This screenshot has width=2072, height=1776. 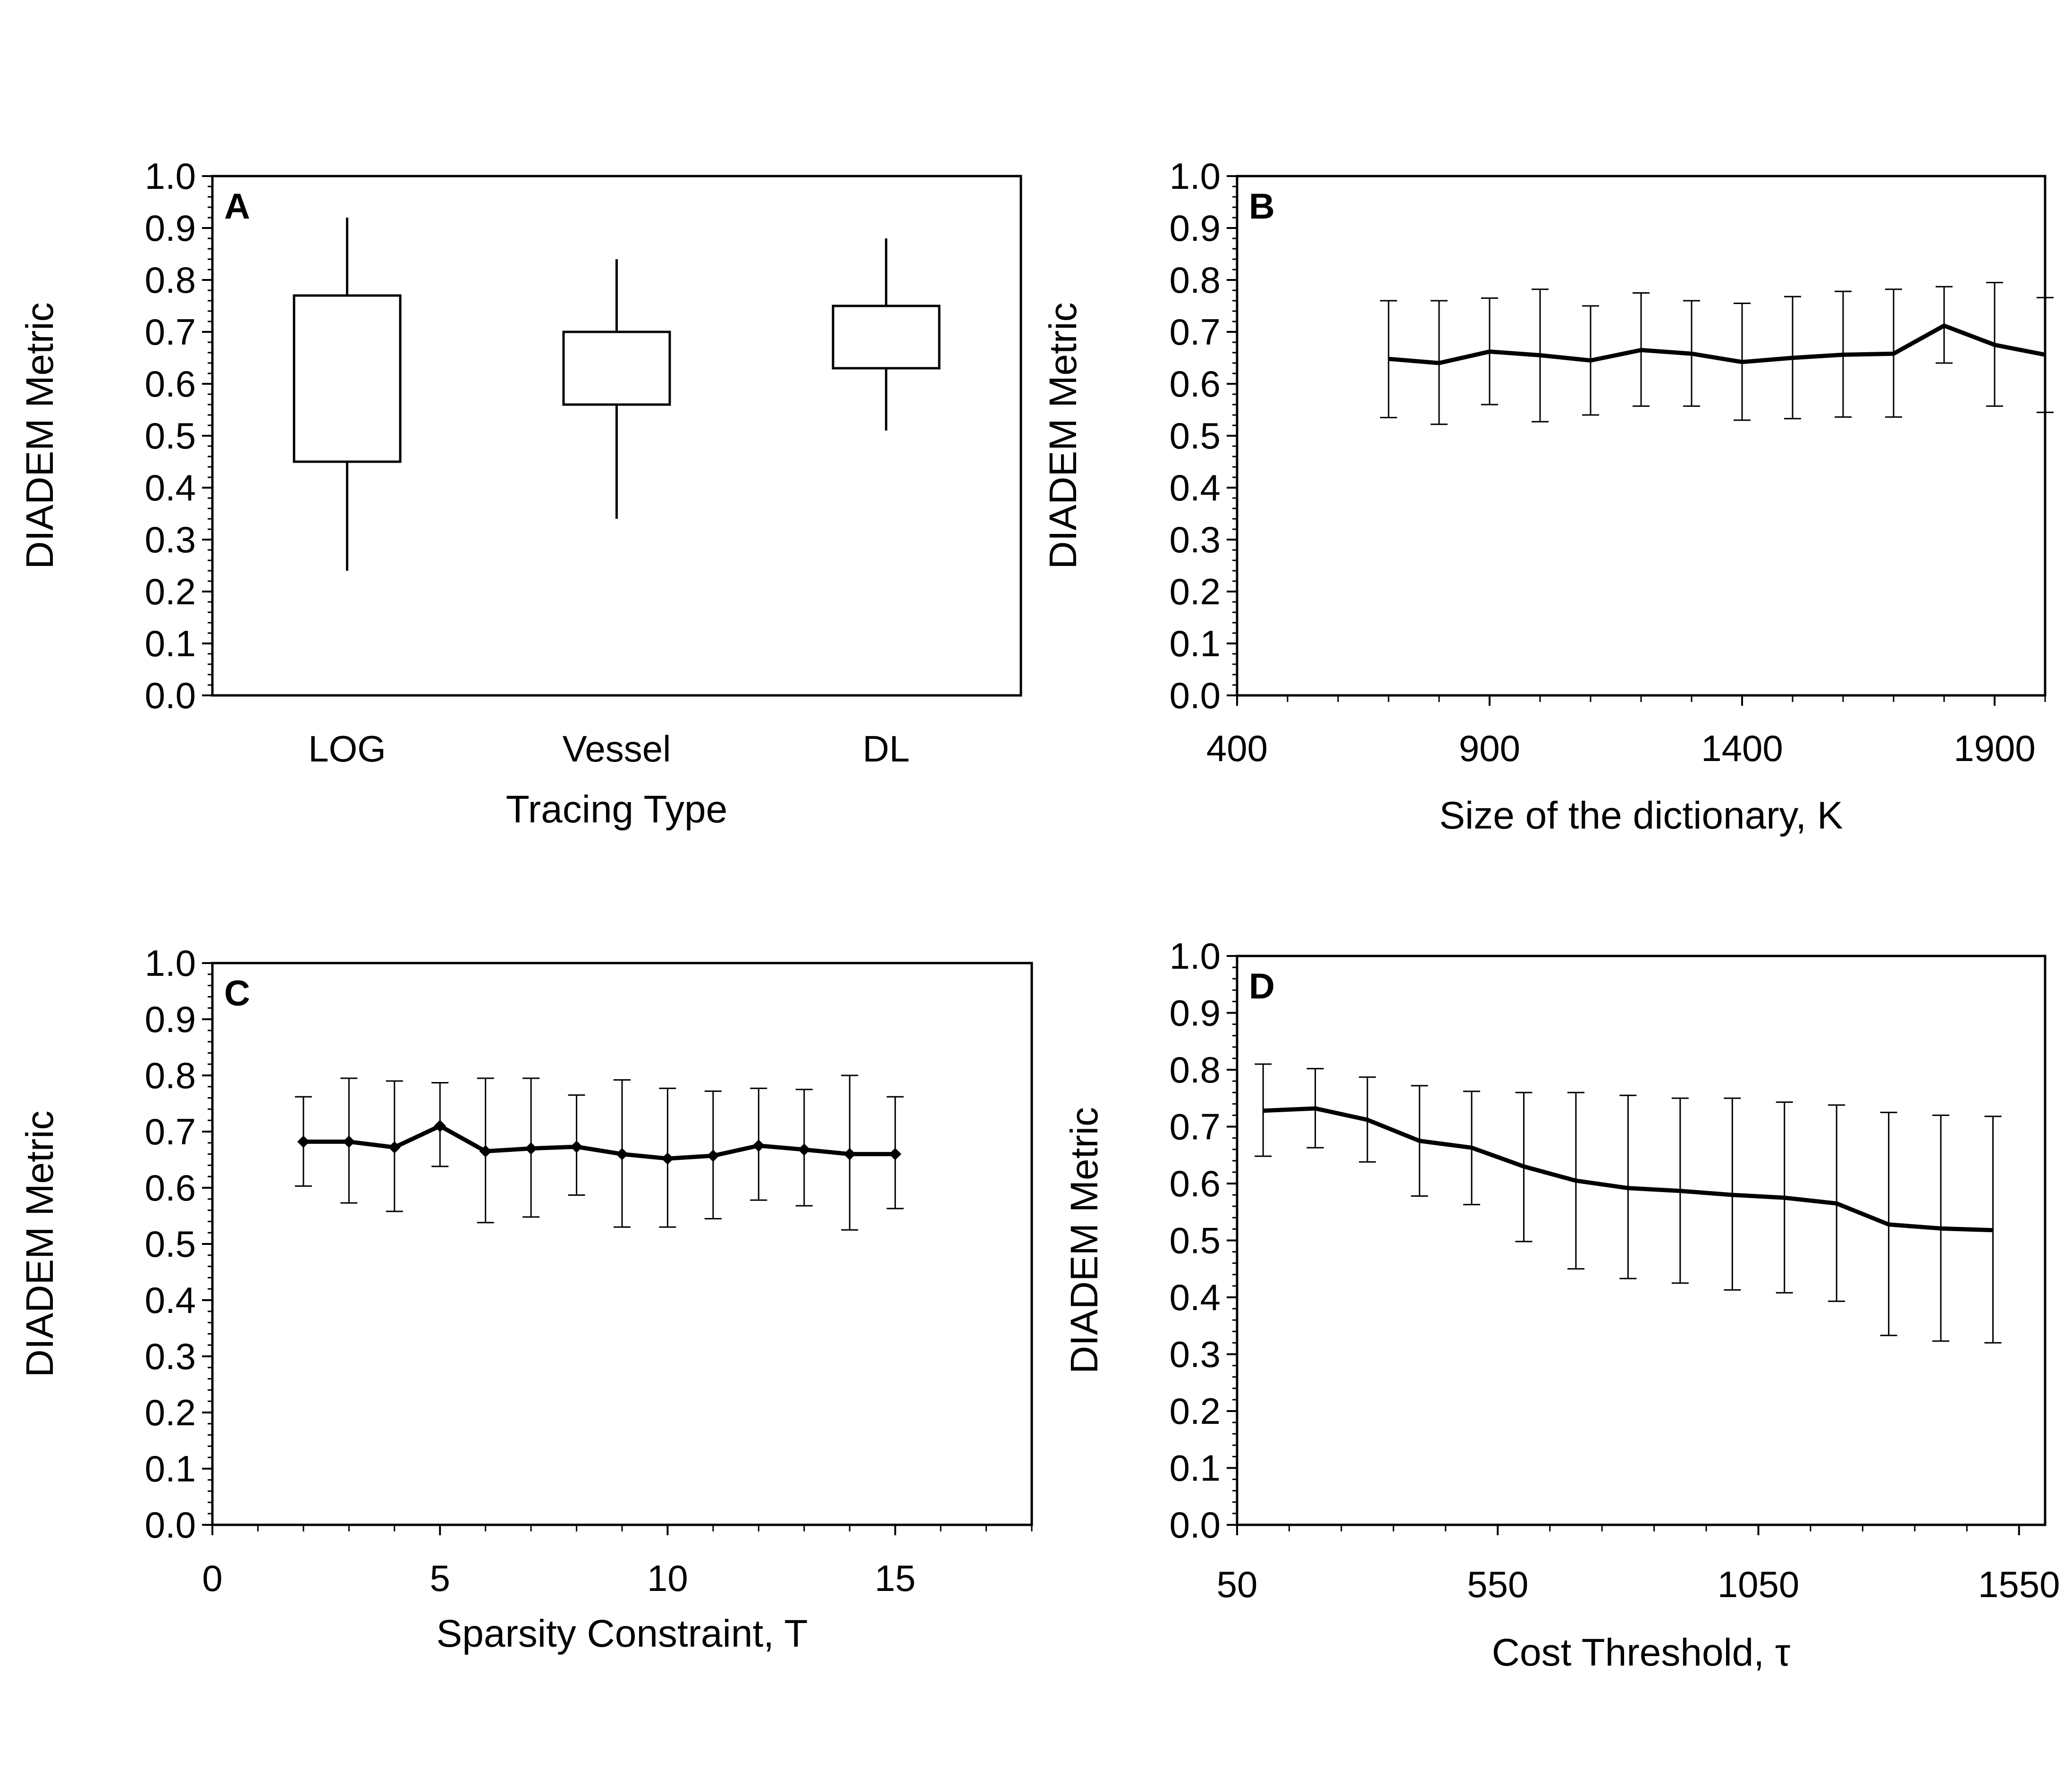 What do you see at coordinates (667, 1578) in the screenshot?
I see `x-tick-label: 10` at bounding box center [667, 1578].